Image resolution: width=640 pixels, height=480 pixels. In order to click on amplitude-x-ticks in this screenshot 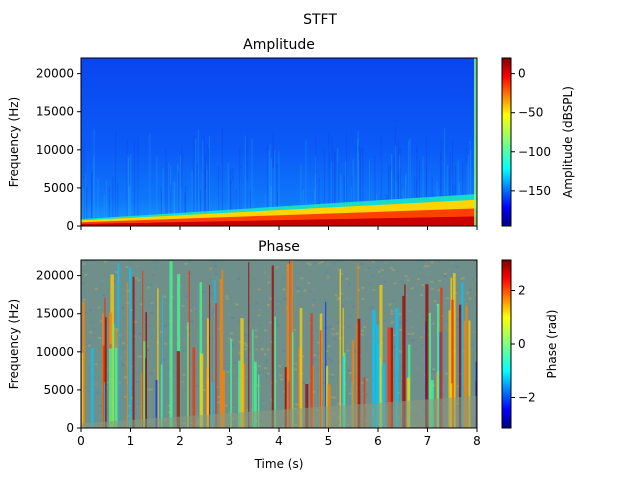, I will do `click(279, 228)`.